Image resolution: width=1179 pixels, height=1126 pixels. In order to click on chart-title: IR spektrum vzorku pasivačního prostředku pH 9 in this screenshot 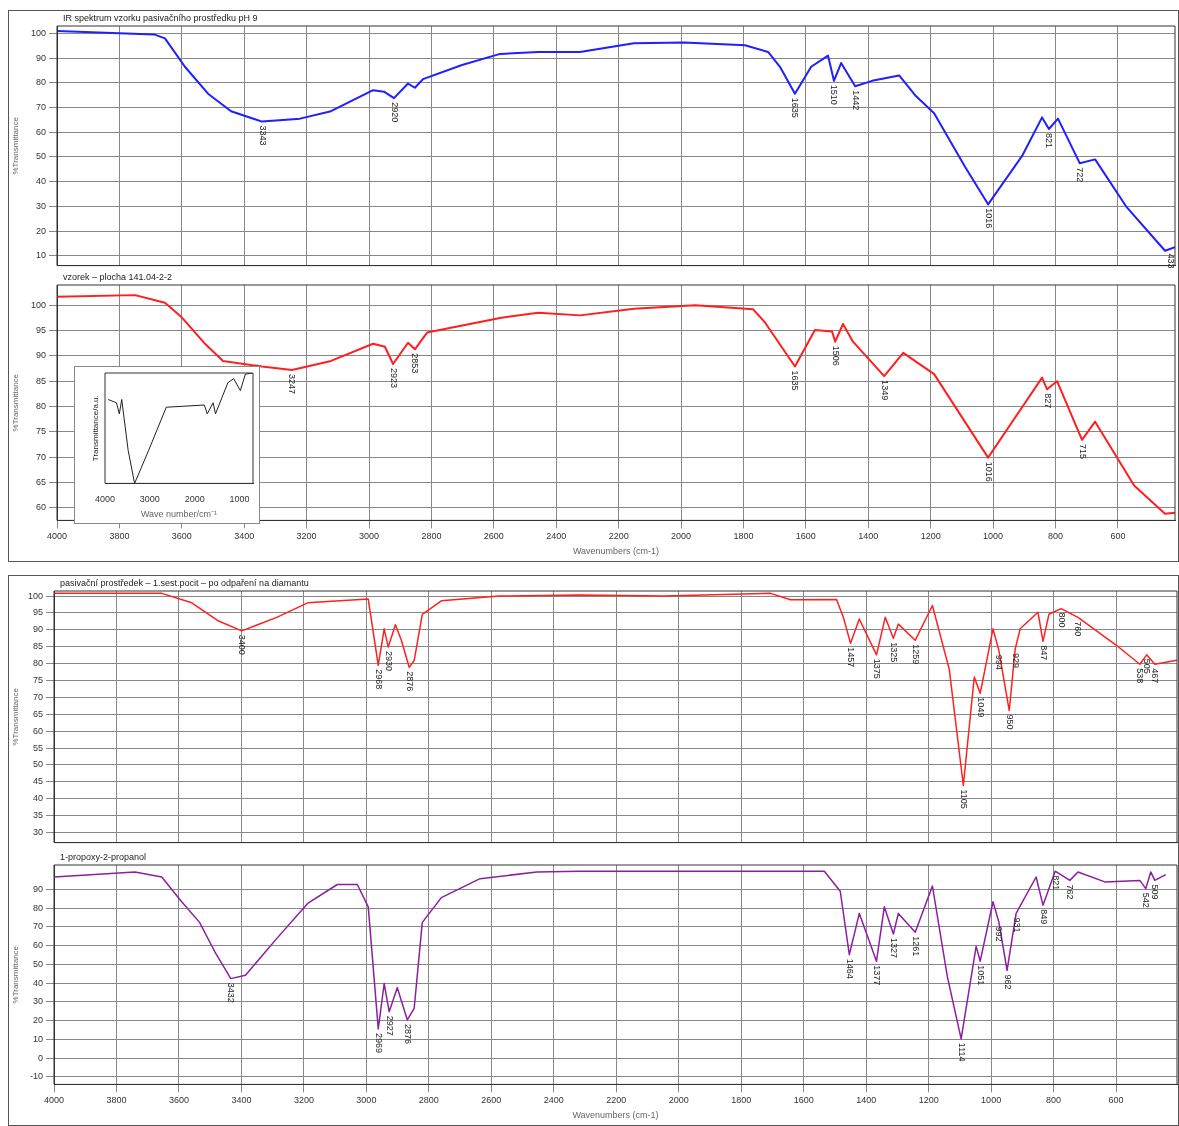, I will do `click(160, 17)`.